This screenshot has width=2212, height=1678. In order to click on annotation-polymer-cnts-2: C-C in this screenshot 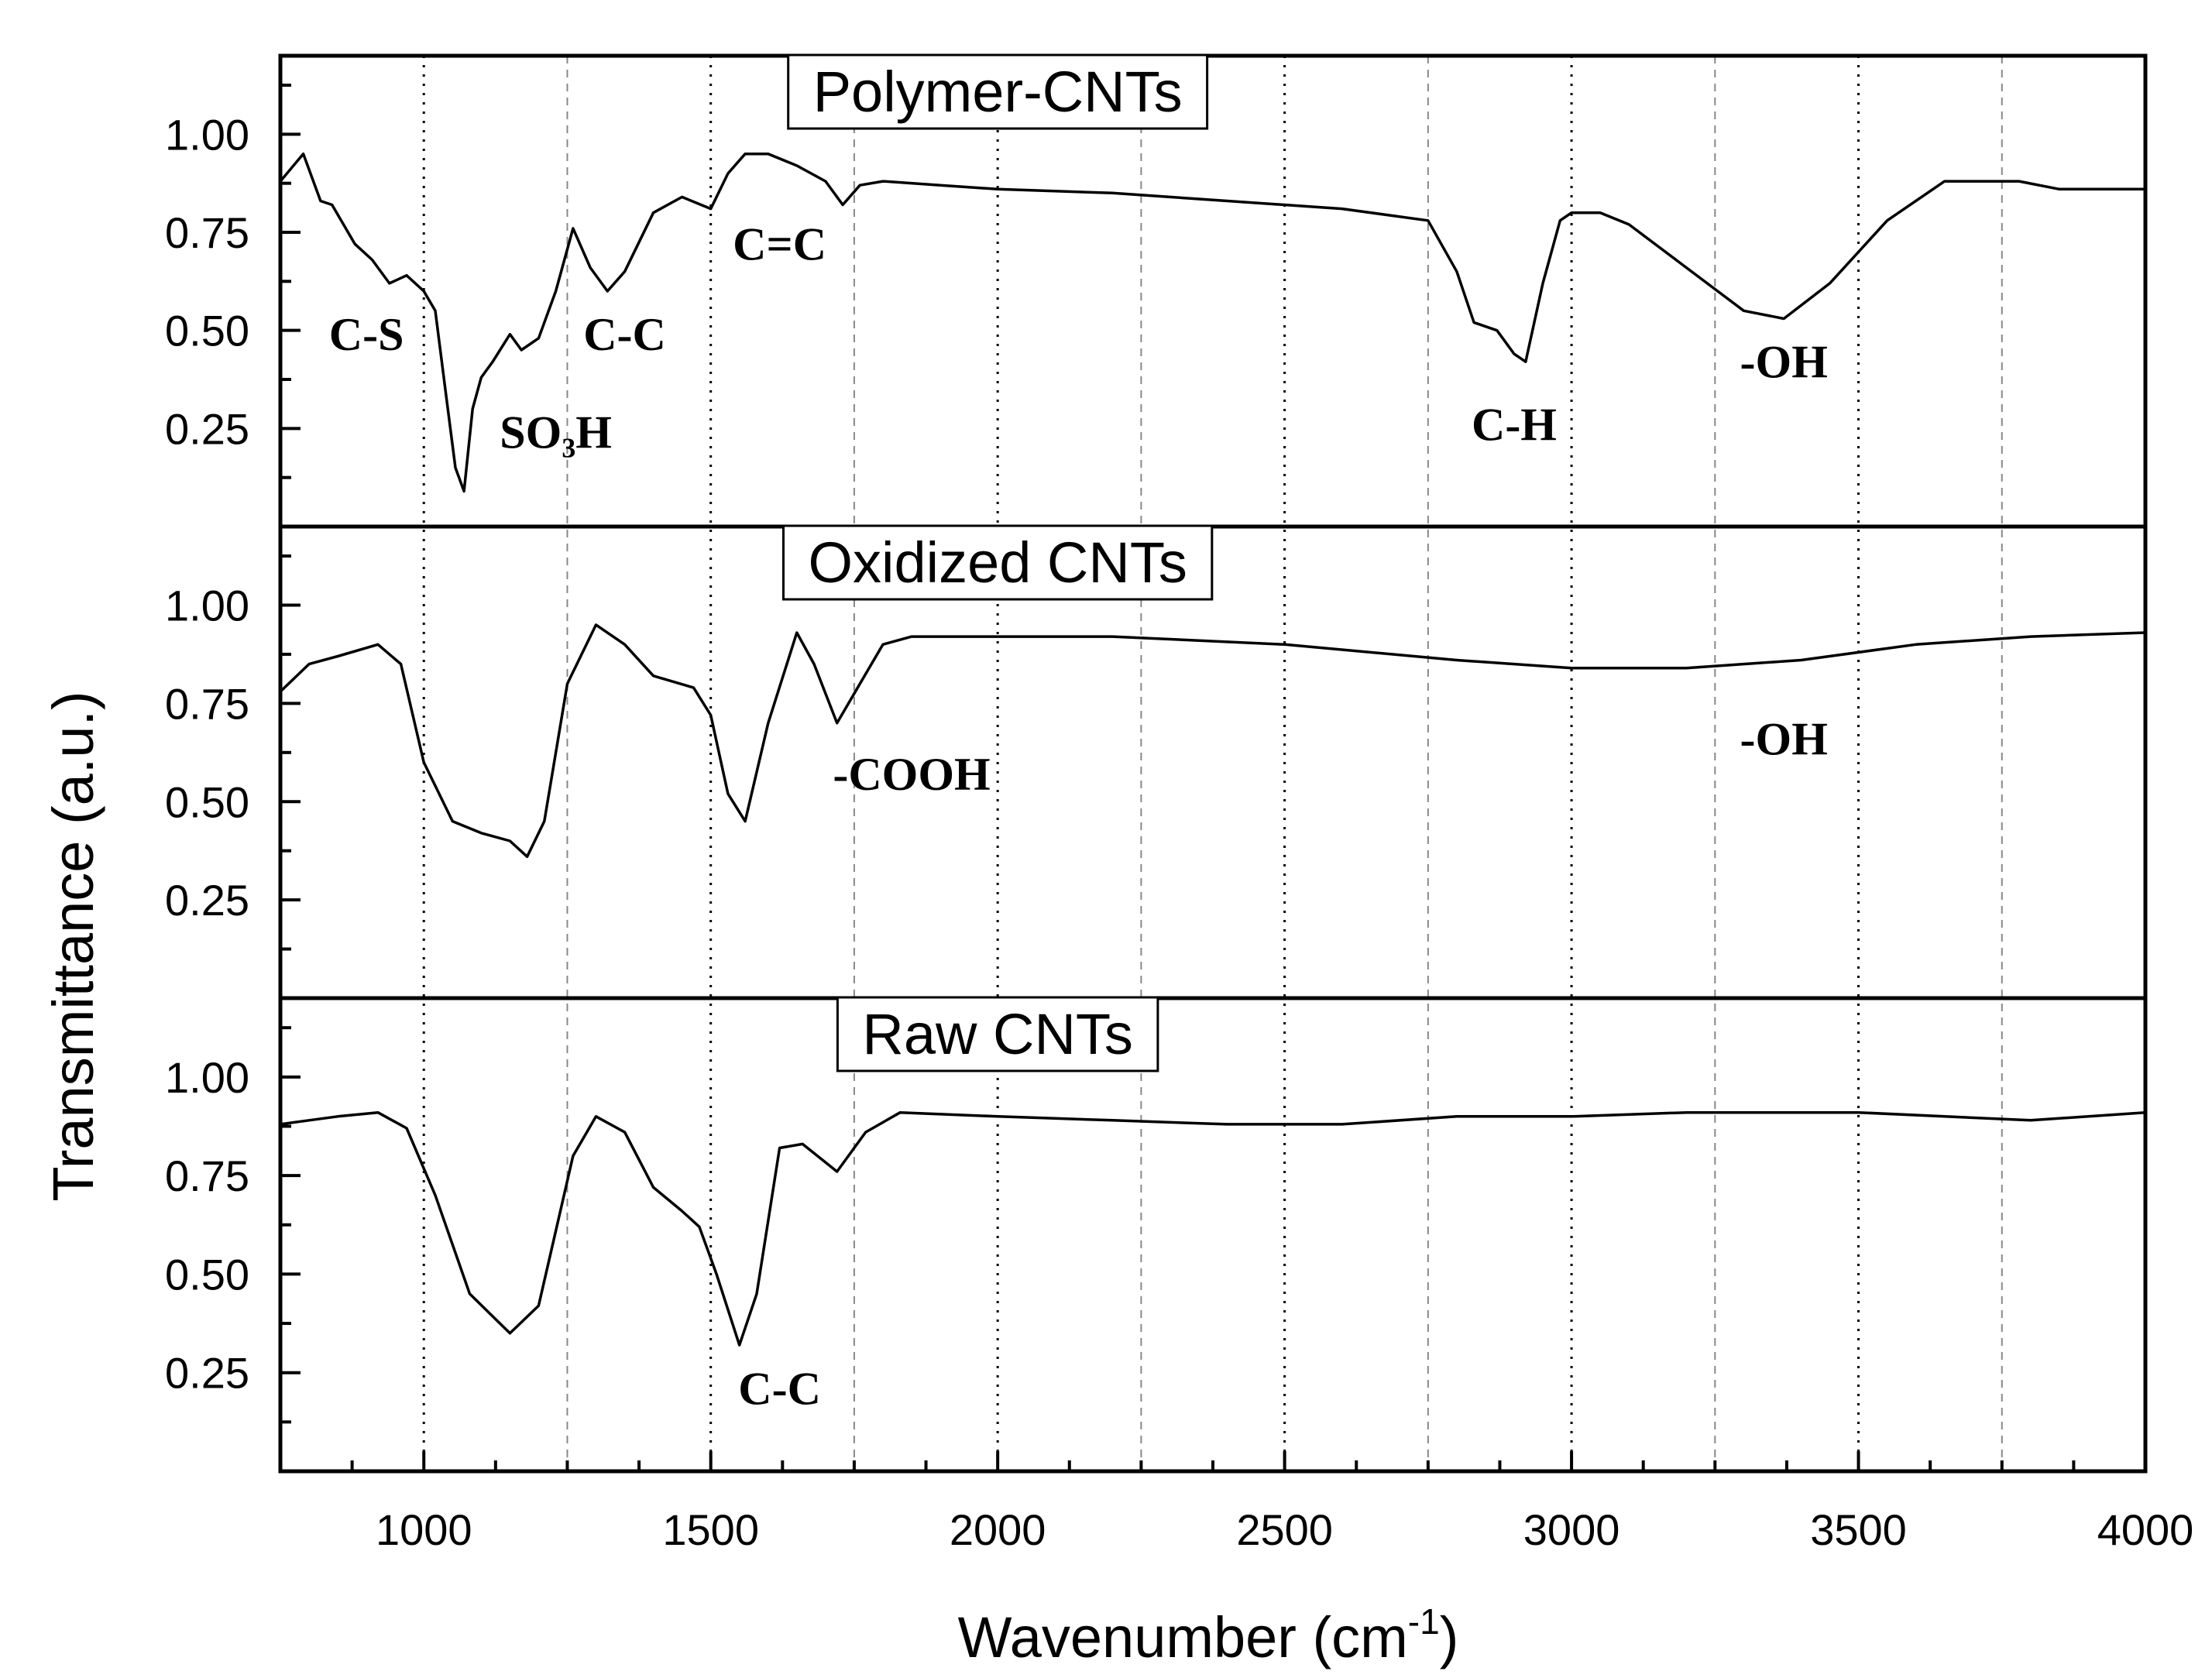, I will do `click(624, 335)`.